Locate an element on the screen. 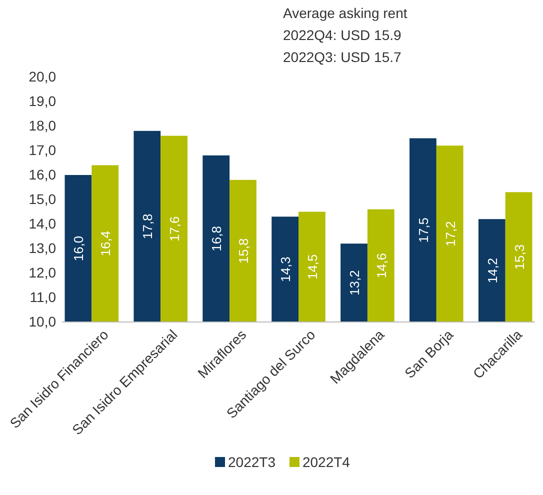  data-label: 16,8 is located at coordinates (216, 239).